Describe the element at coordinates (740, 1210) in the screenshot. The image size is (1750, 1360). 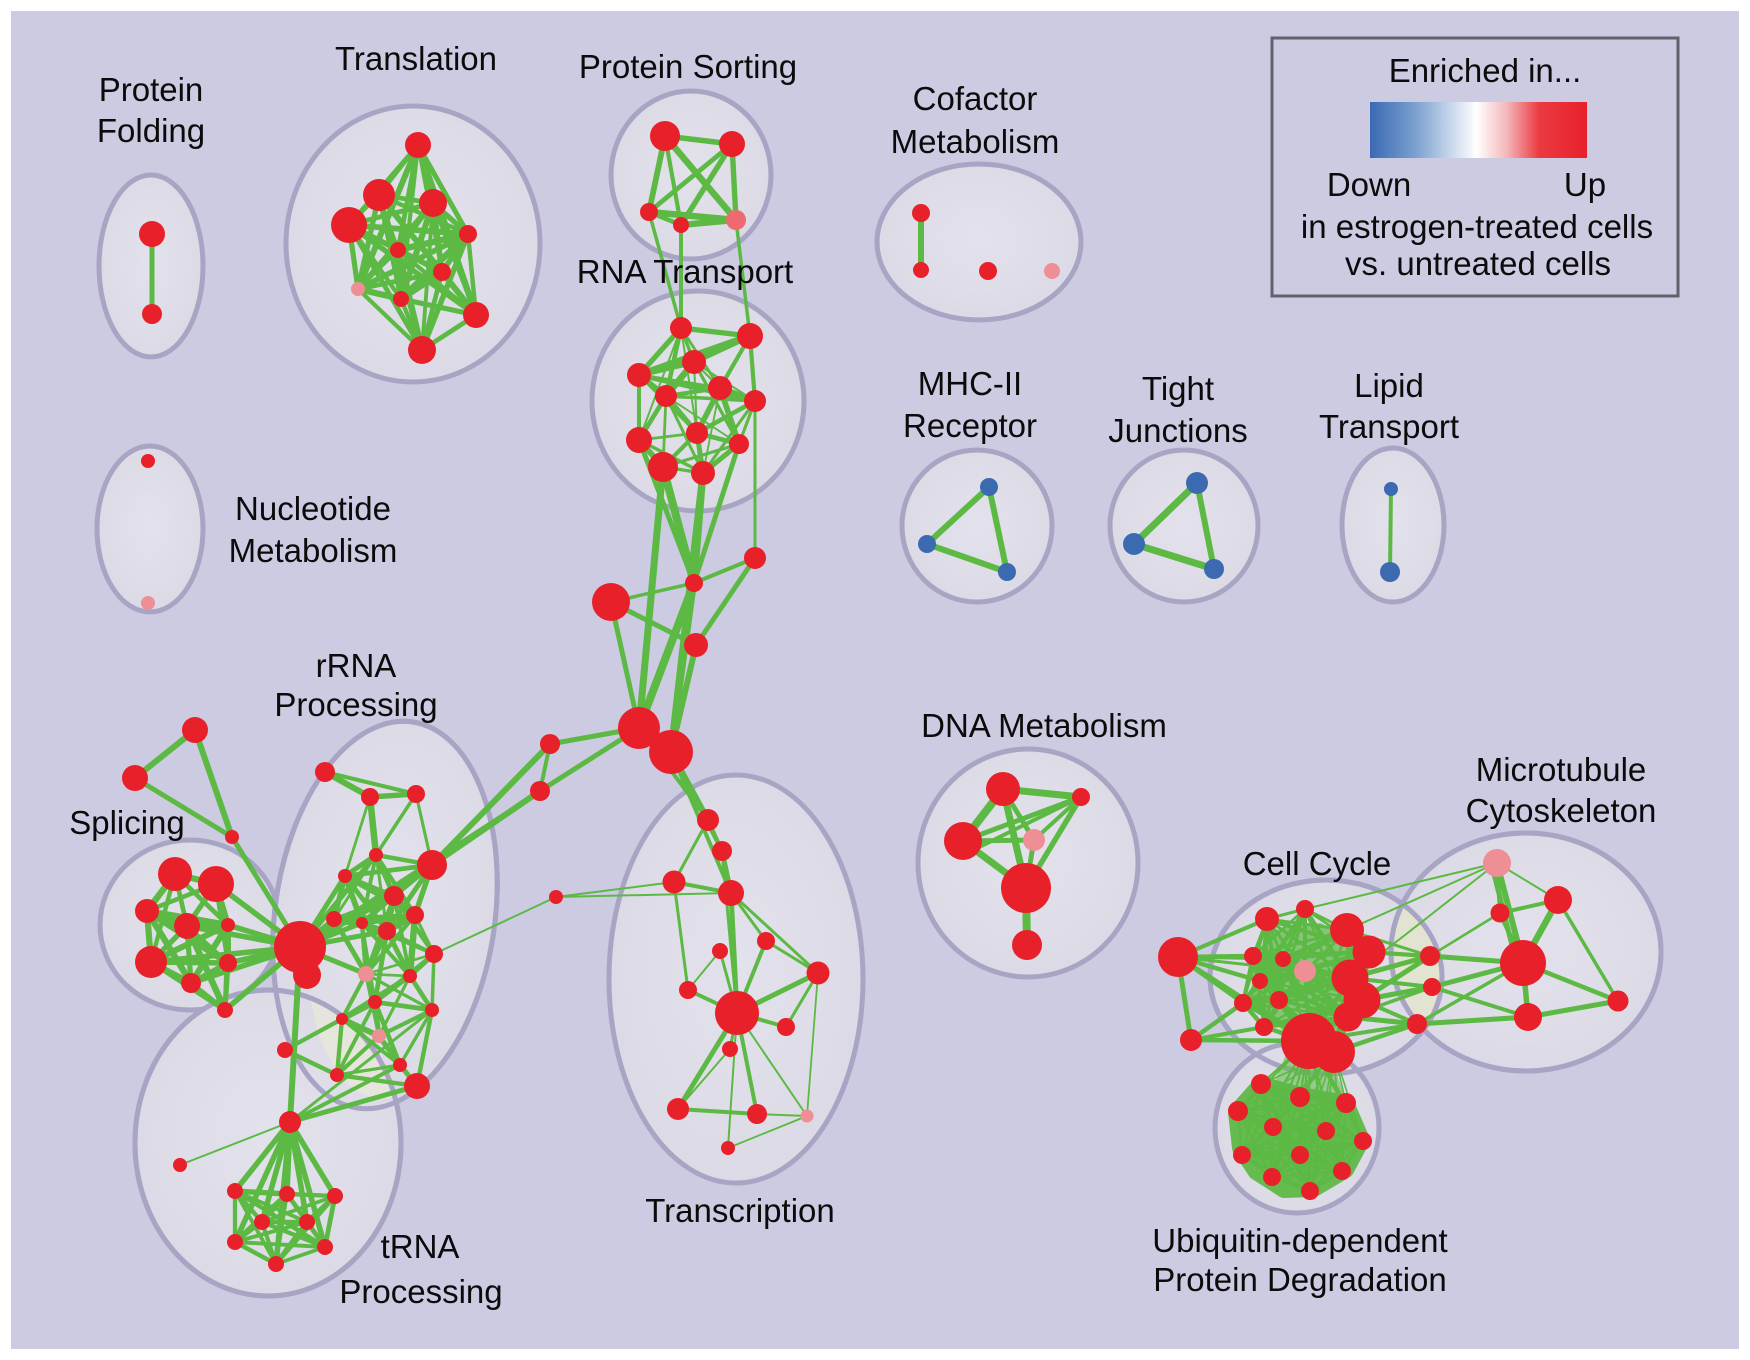
I see `svg-text: Transcription` at that location.